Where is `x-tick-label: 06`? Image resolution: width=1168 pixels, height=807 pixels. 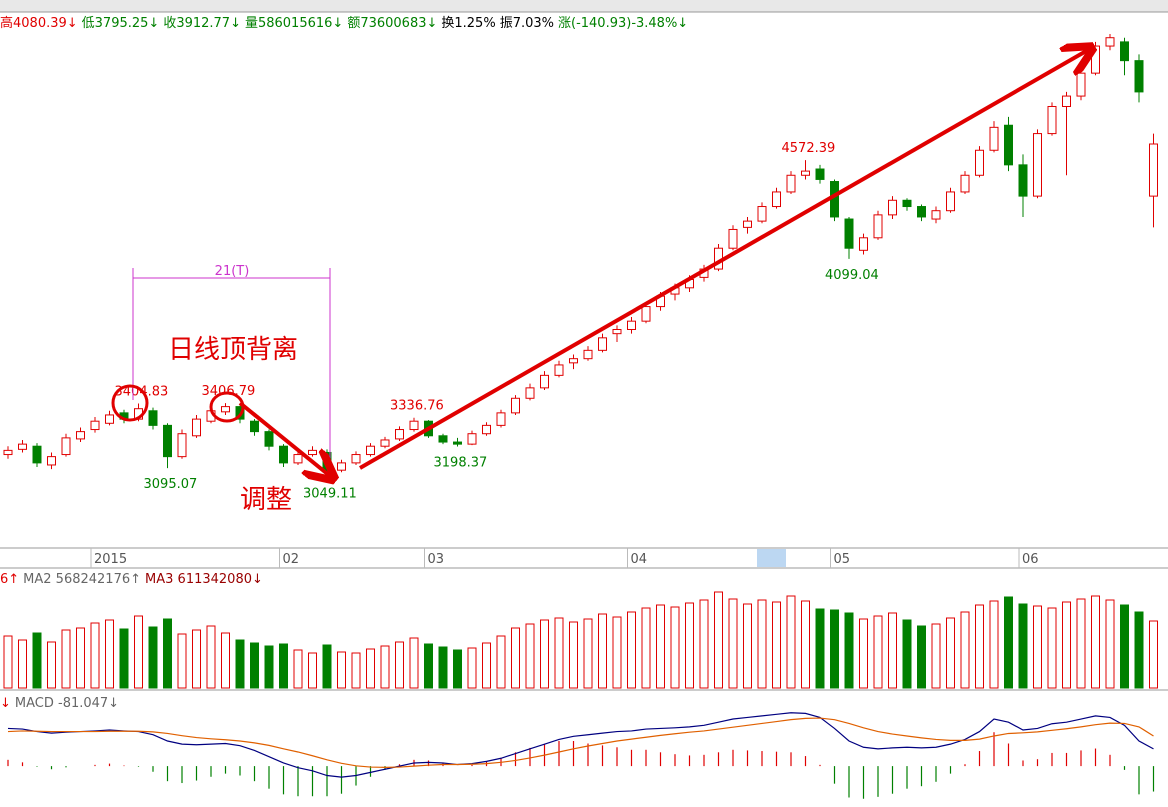 x-tick-label: 06 is located at coordinates (1030, 559).